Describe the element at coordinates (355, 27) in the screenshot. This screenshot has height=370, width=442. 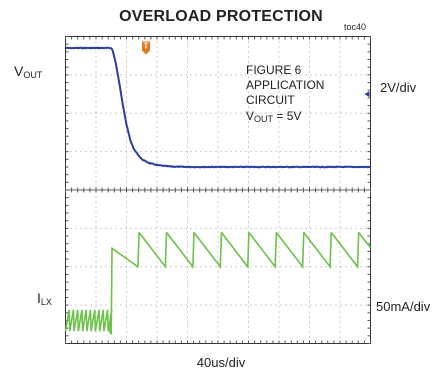
I see `figure-tag: toc40` at that location.